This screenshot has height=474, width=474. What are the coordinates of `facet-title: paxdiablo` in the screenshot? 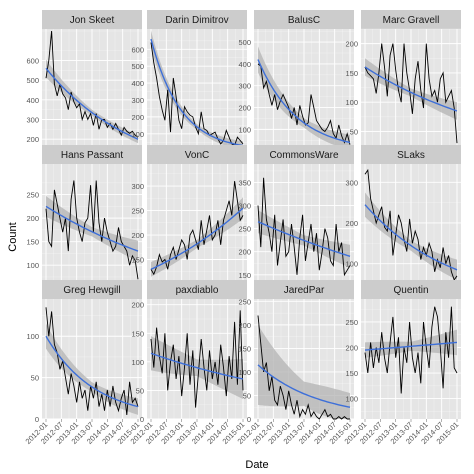 It's located at (197, 290).